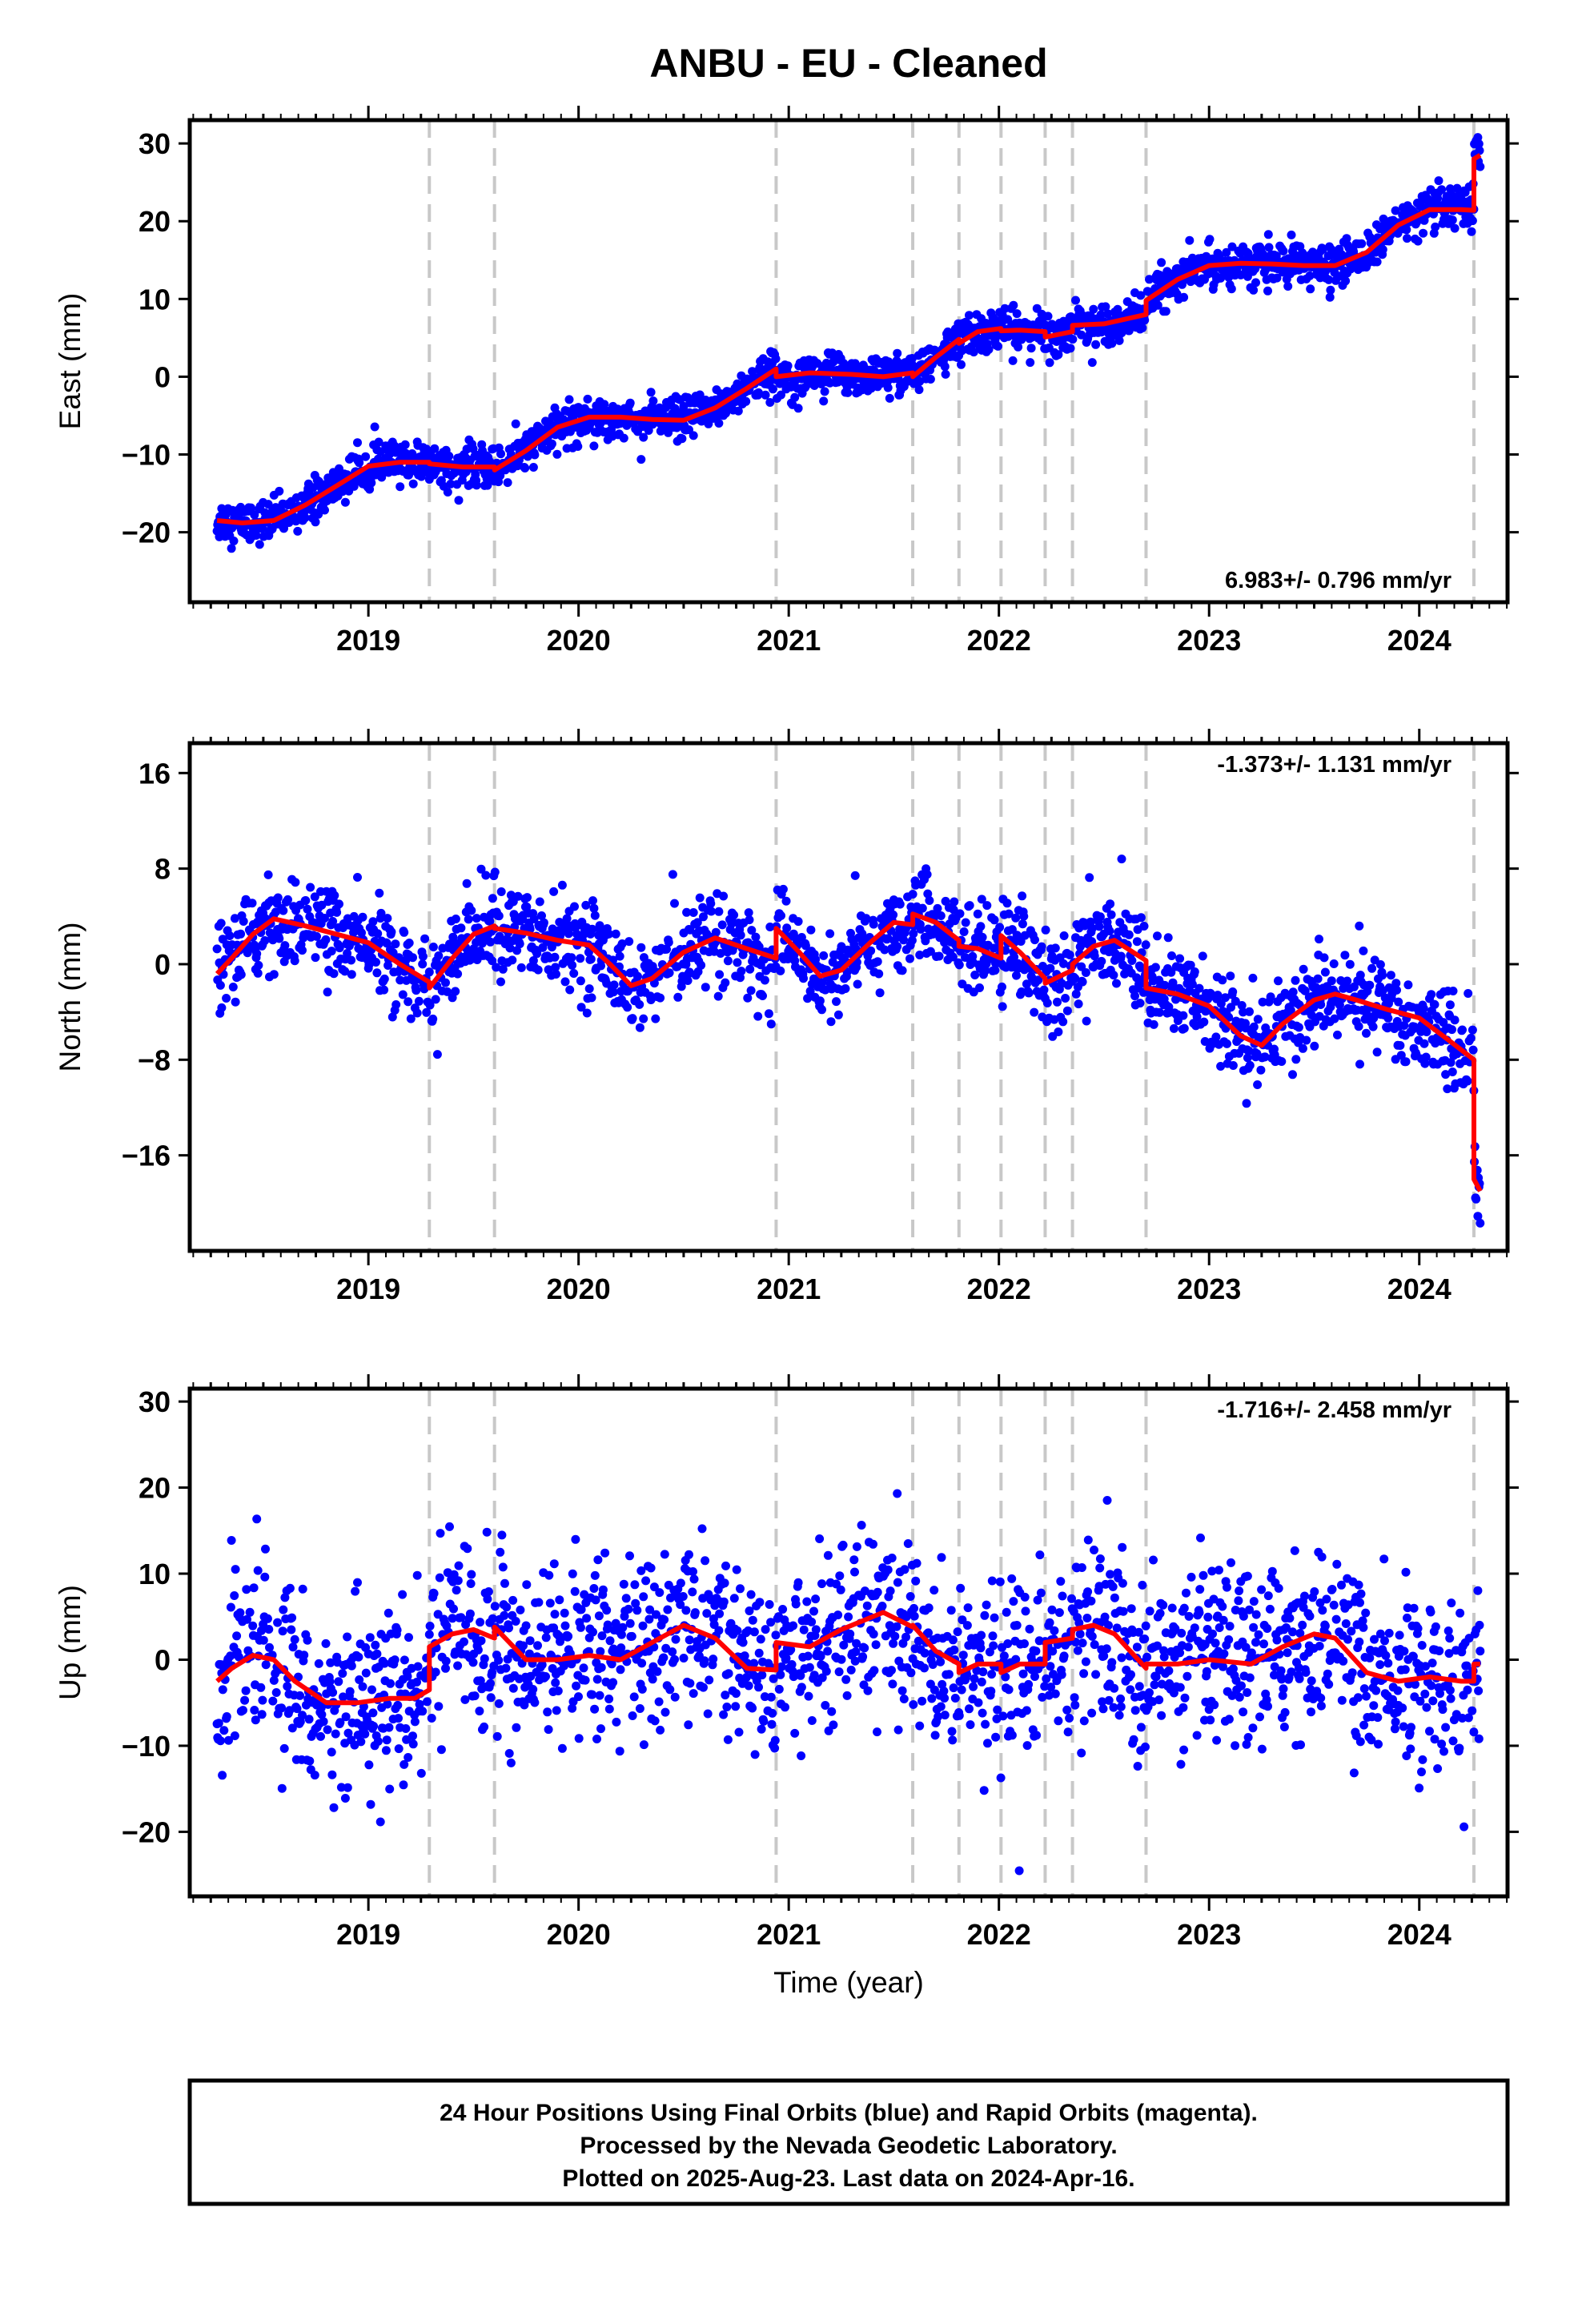 This screenshot has width=1582, height=2324. Describe the element at coordinates (1334, 765) in the screenshot. I see `velocity-label: -1.373+/- 1.131 mm/yr` at that location.